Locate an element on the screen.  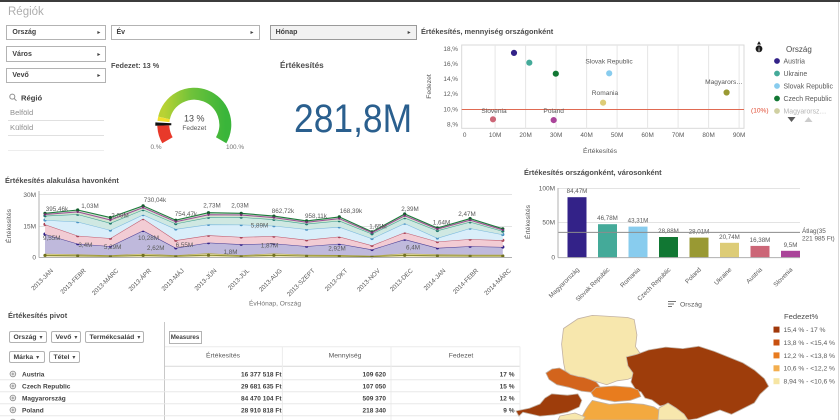
svg-text: 100.% is located at coordinates (235, 147).